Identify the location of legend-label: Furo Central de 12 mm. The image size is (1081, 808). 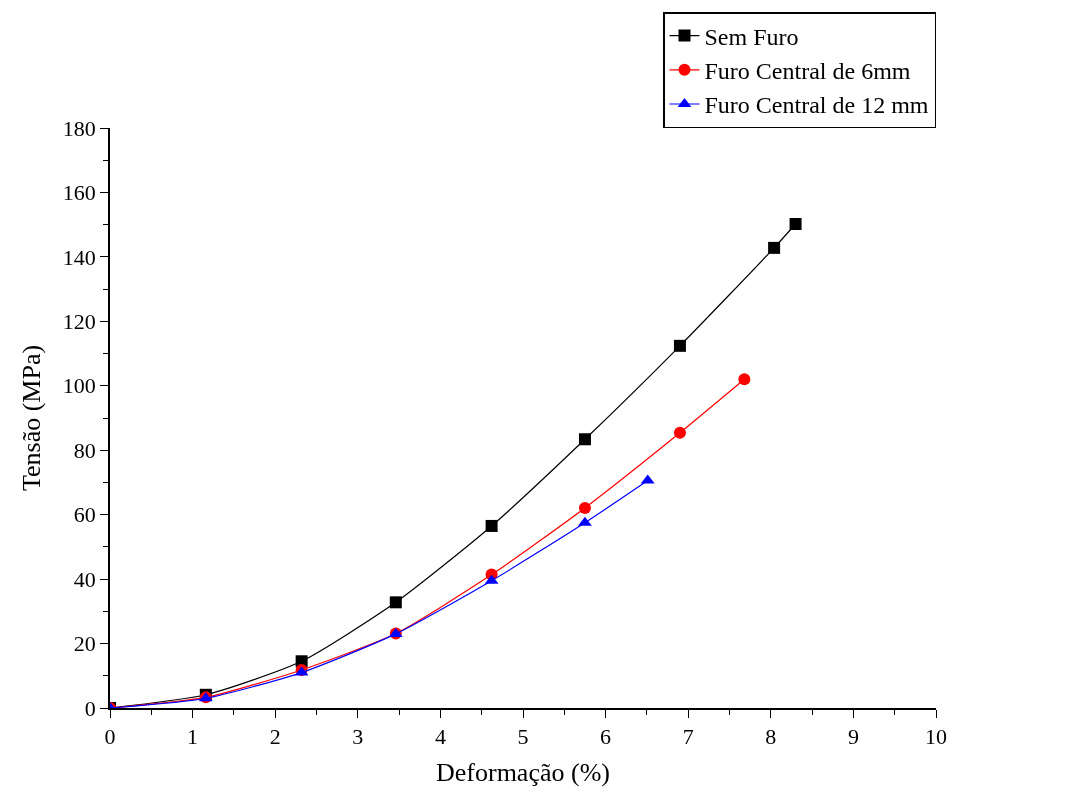
(816, 105).